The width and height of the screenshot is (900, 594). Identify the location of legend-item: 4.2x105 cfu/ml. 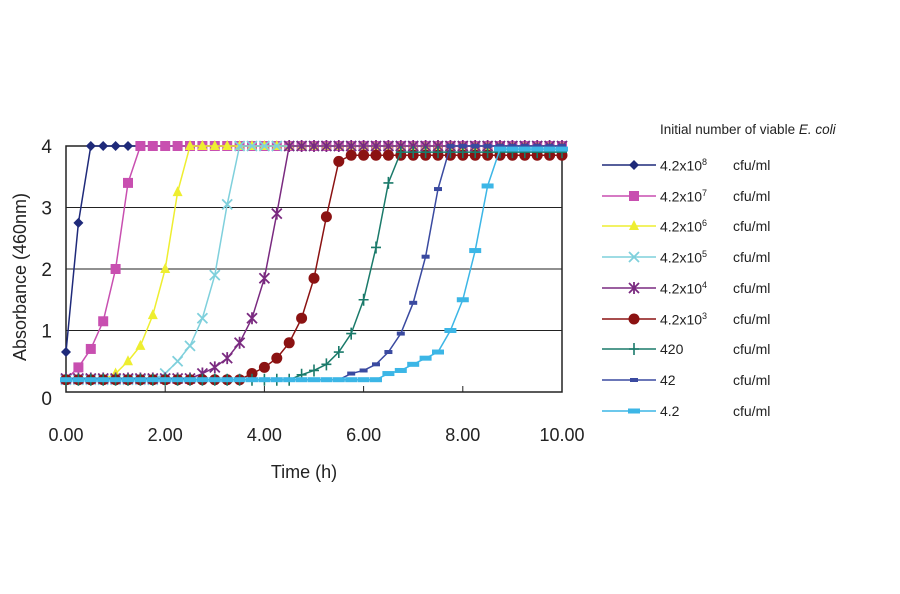
(750, 257).